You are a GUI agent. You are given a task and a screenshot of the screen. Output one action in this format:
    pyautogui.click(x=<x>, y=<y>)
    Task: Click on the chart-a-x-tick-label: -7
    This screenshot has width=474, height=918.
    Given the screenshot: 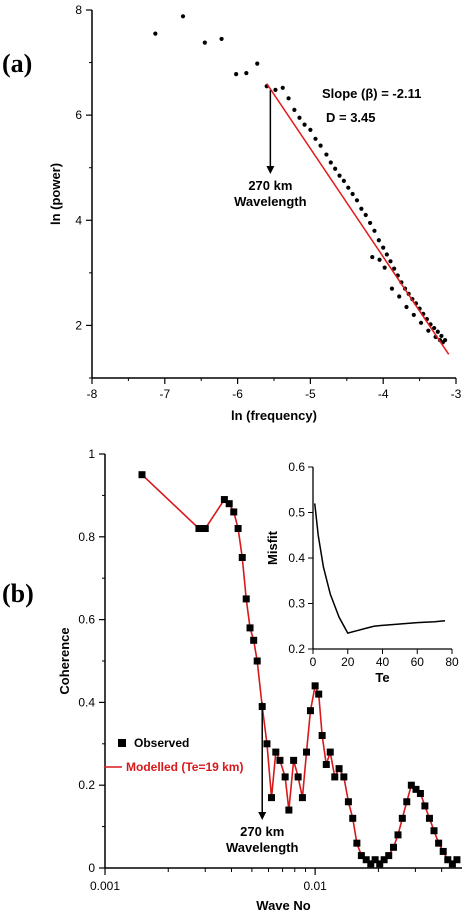 What is the action you would take?
    pyautogui.click(x=164, y=394)
    